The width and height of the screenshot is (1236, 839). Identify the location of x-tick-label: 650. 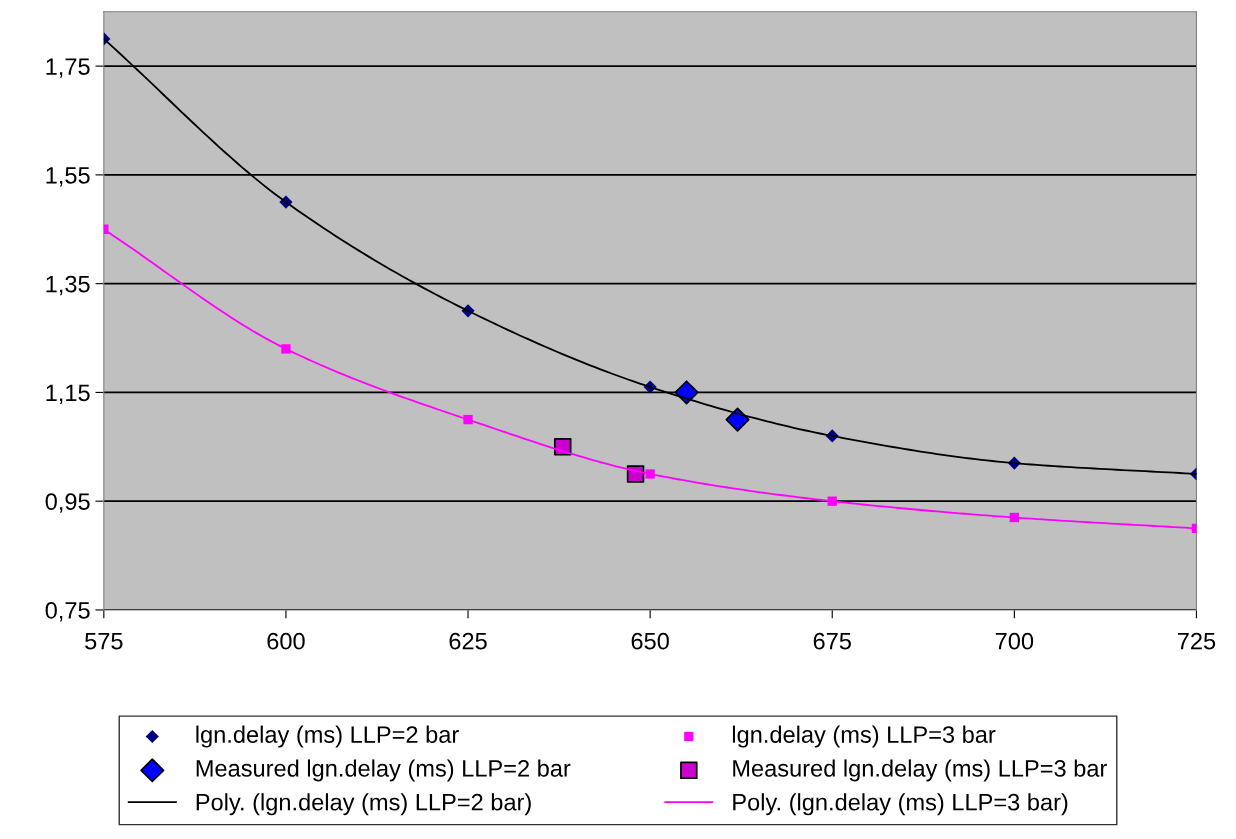
(650, 641).